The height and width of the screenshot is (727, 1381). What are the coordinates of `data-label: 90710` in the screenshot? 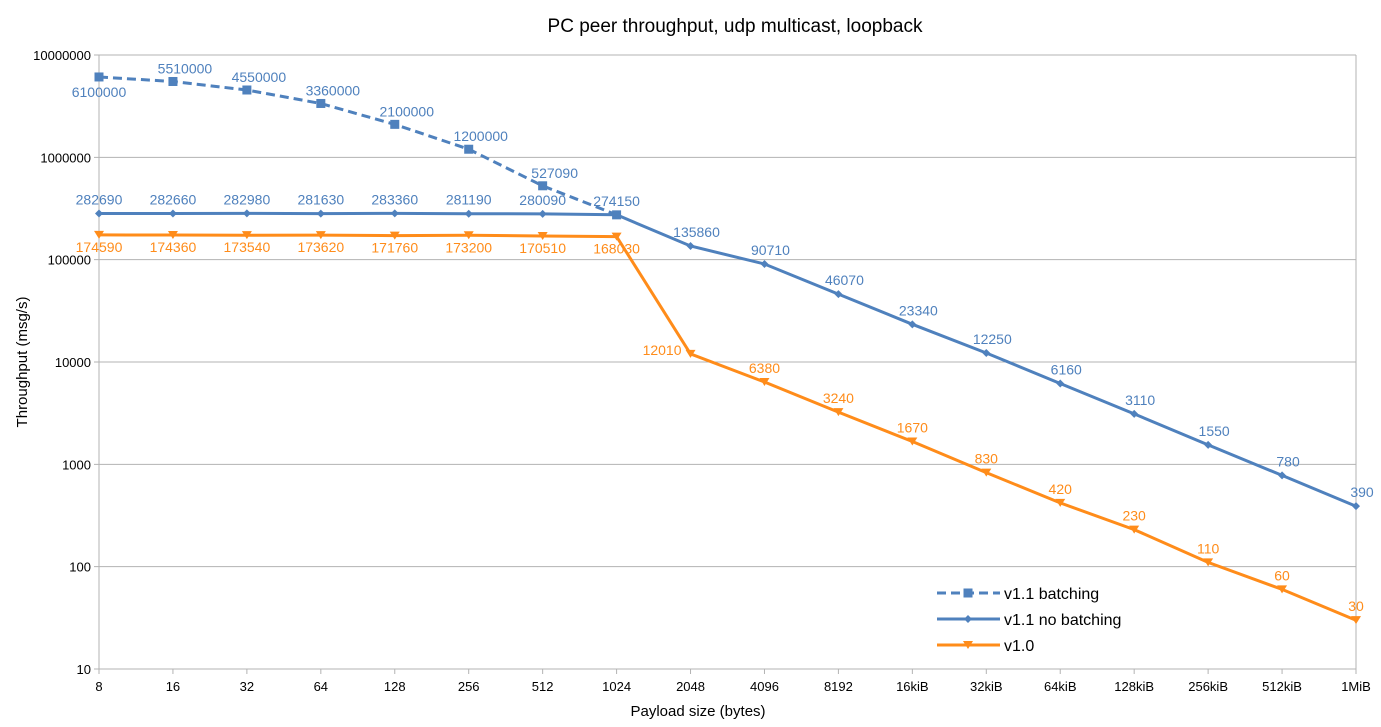 It's located at (770, 250).